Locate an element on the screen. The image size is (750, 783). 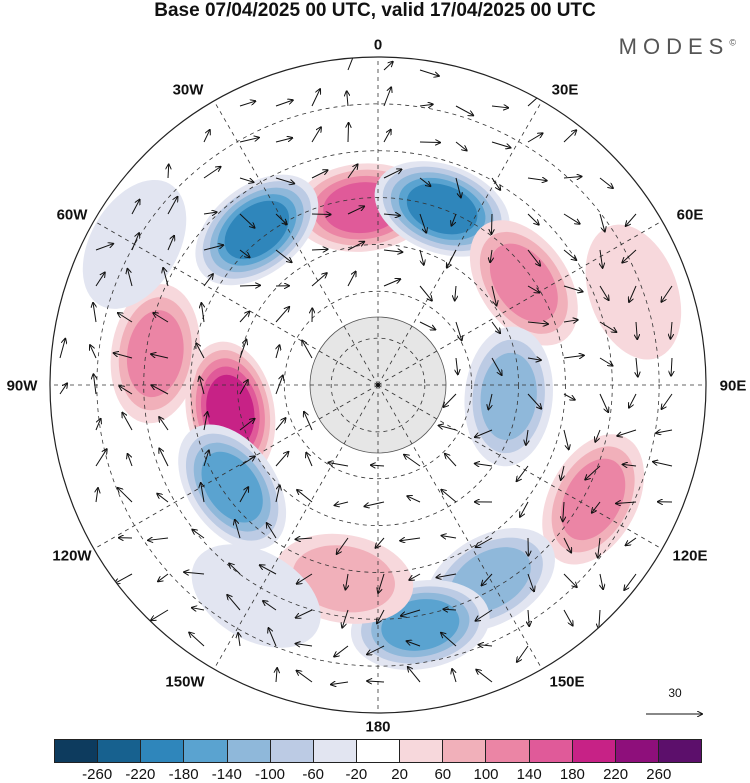
brand-logo: MODES© is located at coordinates (677, 47).